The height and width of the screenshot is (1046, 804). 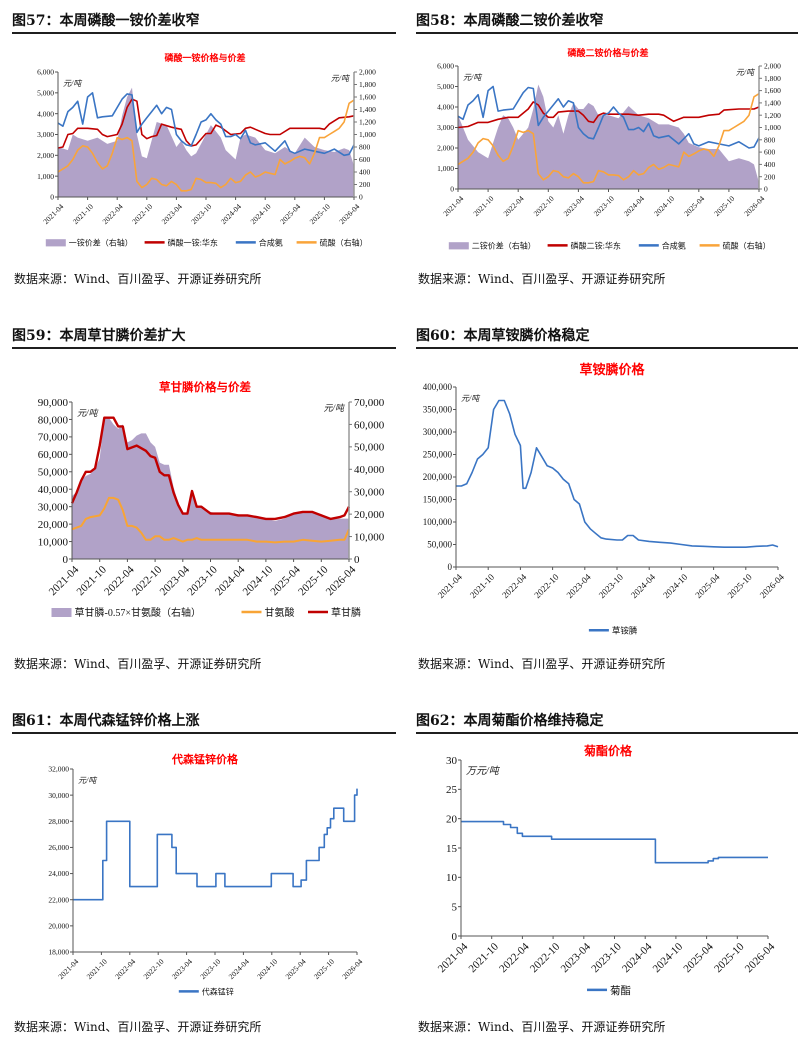 What do you see at coordinates (205, 759) in the screenshot?
I see `chart-title: 代森锰锌价格` at bounding box center [205, 759].